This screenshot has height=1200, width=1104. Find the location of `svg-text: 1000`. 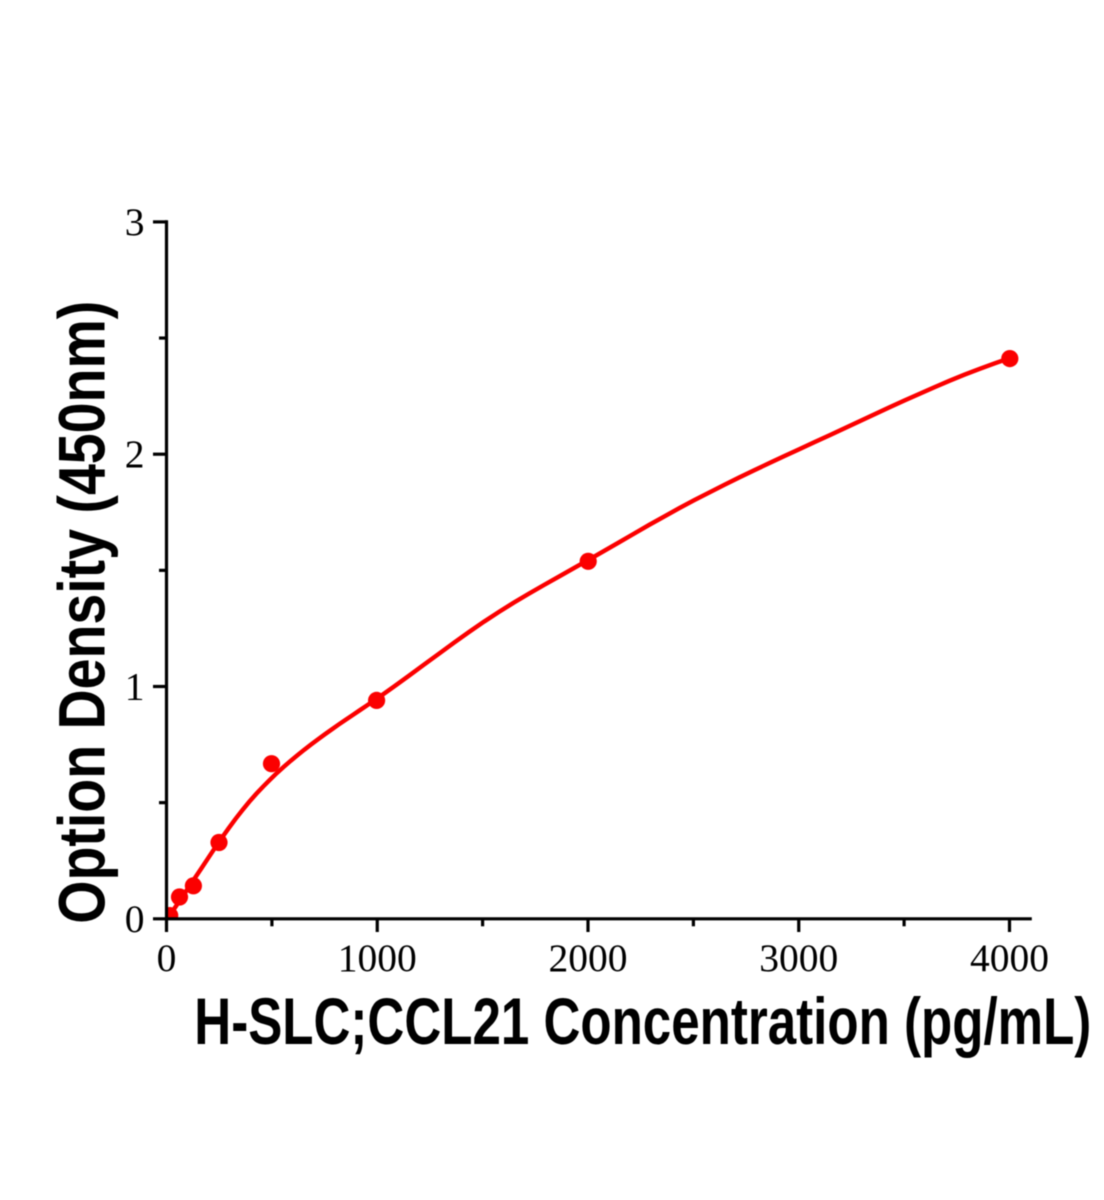

svg-text: 1000 is located at coordinates (377, 958).